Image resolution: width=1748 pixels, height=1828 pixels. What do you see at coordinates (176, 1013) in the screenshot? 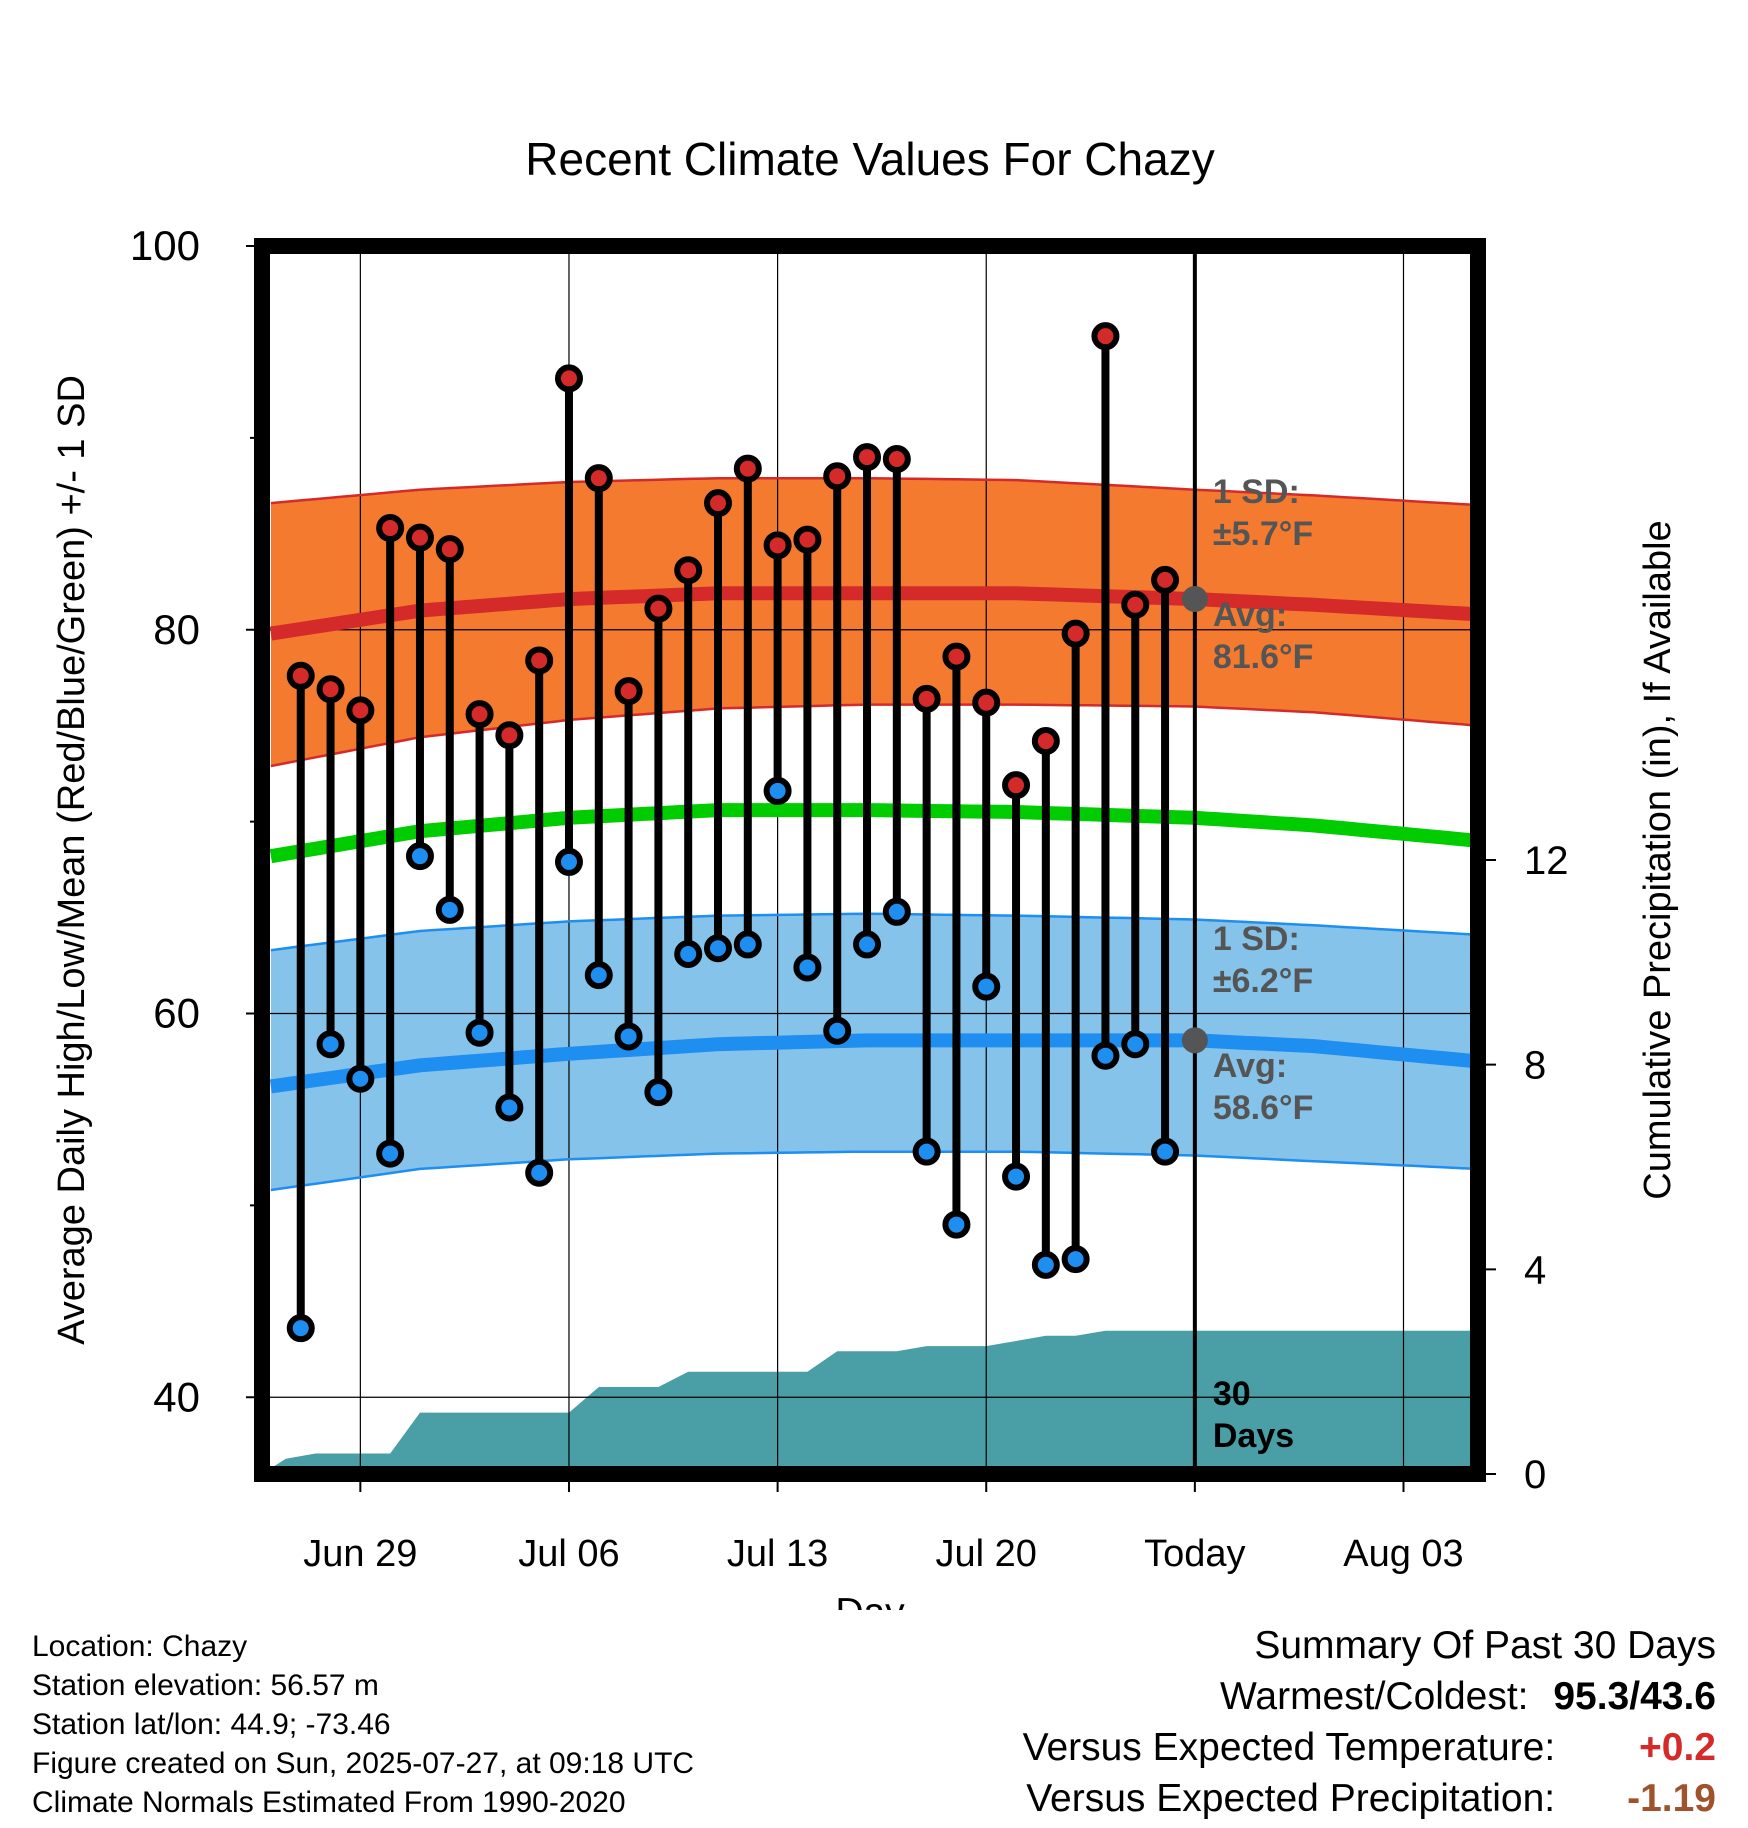
I see `y-left-tick-label: 60` at bounding box center [176, 1013].